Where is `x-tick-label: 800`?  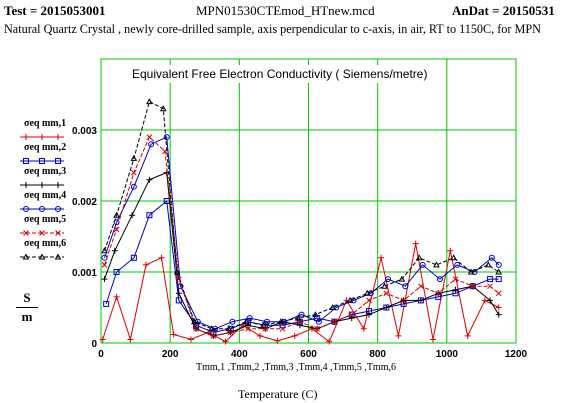 x-tick-label: 800 is located at coordinates (377, 354).